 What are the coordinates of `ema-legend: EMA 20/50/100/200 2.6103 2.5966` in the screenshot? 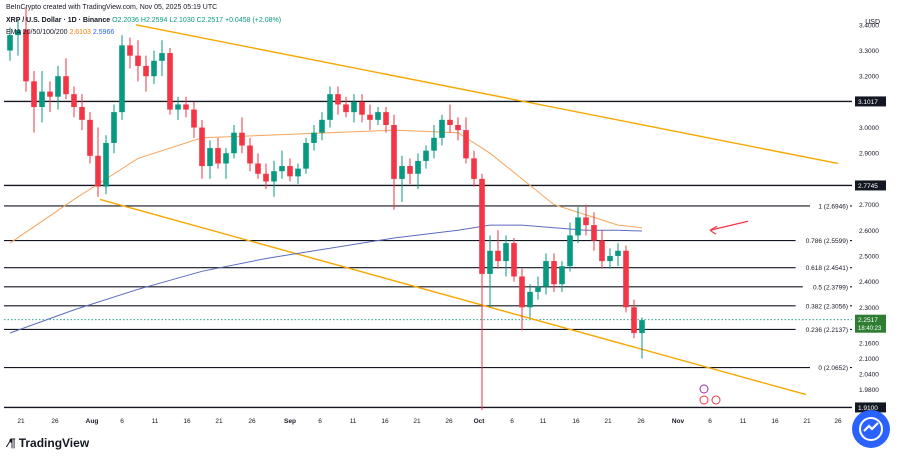 It's located at (60, 32).